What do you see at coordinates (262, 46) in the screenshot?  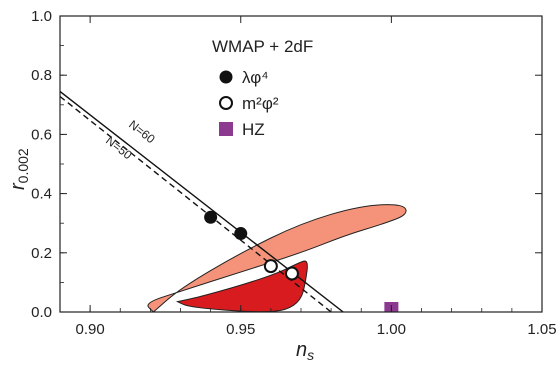 I see `legend-title: WMAP + 2dF` at bounding box center [262, 46].